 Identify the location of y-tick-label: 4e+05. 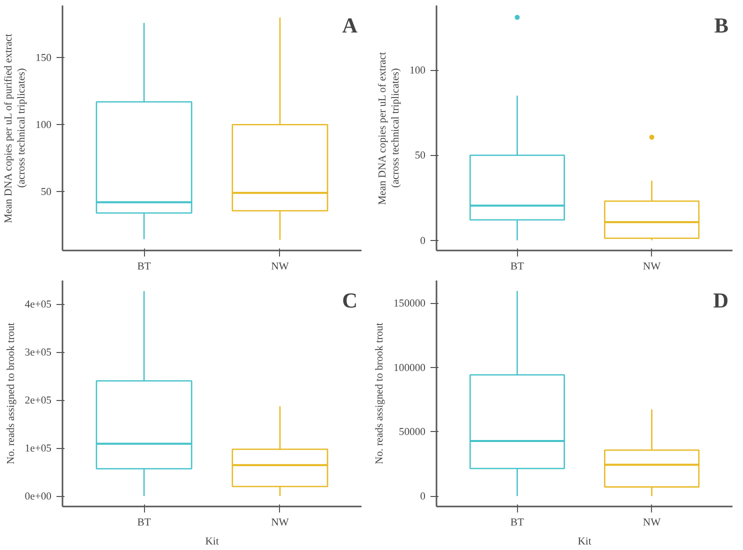
(38, 305).